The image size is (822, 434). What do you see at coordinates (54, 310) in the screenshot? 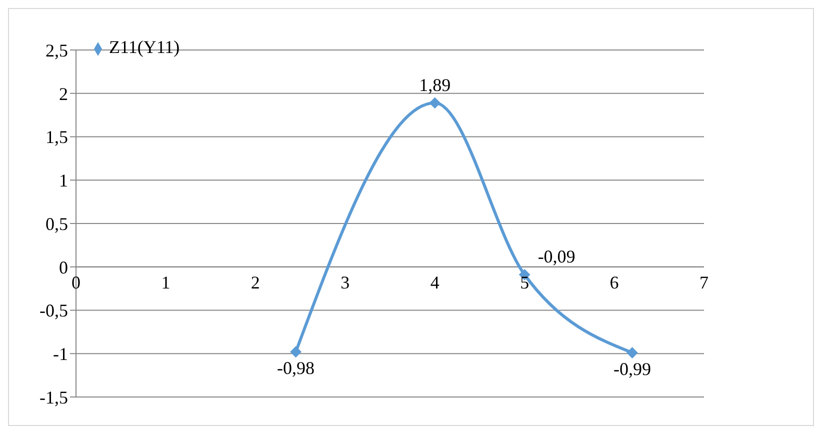
I see `y-tick-label: -0,5` at bounding box center [54, 310].